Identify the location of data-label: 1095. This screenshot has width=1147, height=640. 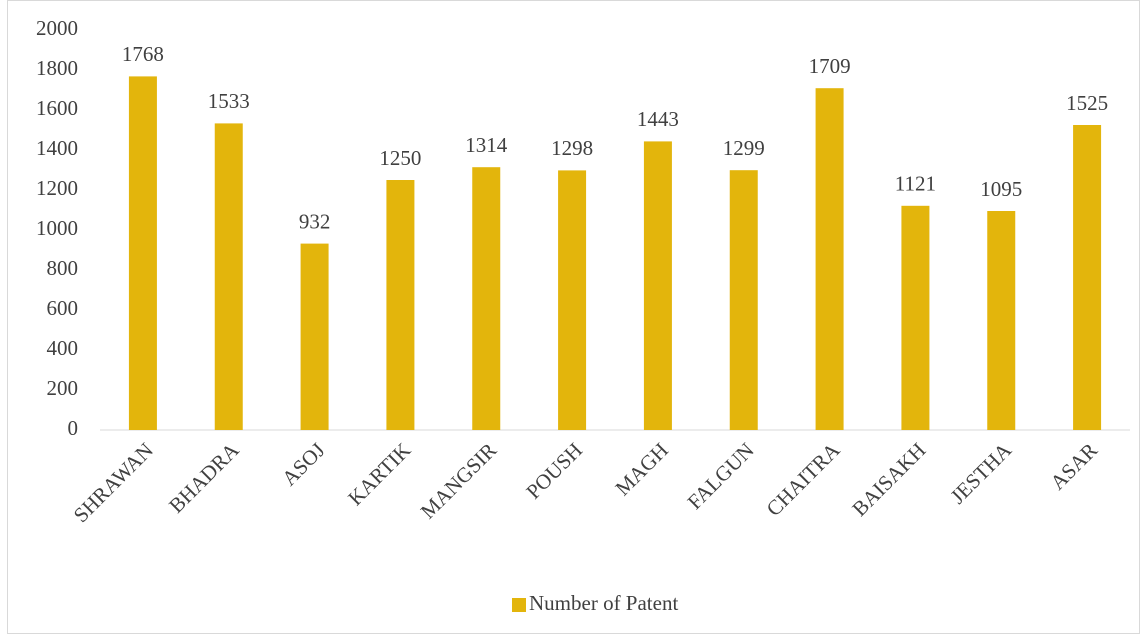
(1001, 189).